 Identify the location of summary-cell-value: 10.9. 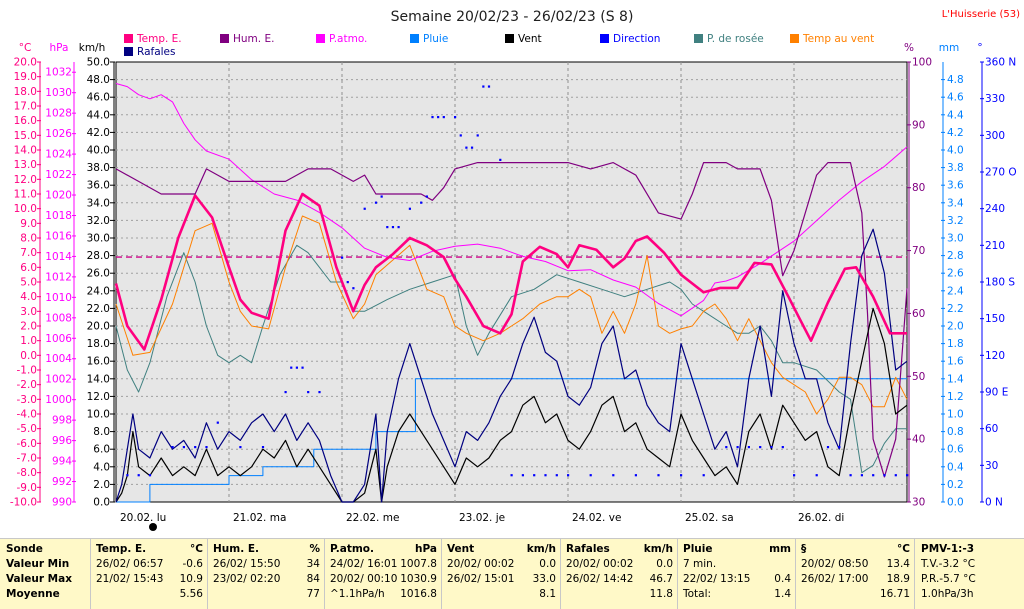
(191, 579).